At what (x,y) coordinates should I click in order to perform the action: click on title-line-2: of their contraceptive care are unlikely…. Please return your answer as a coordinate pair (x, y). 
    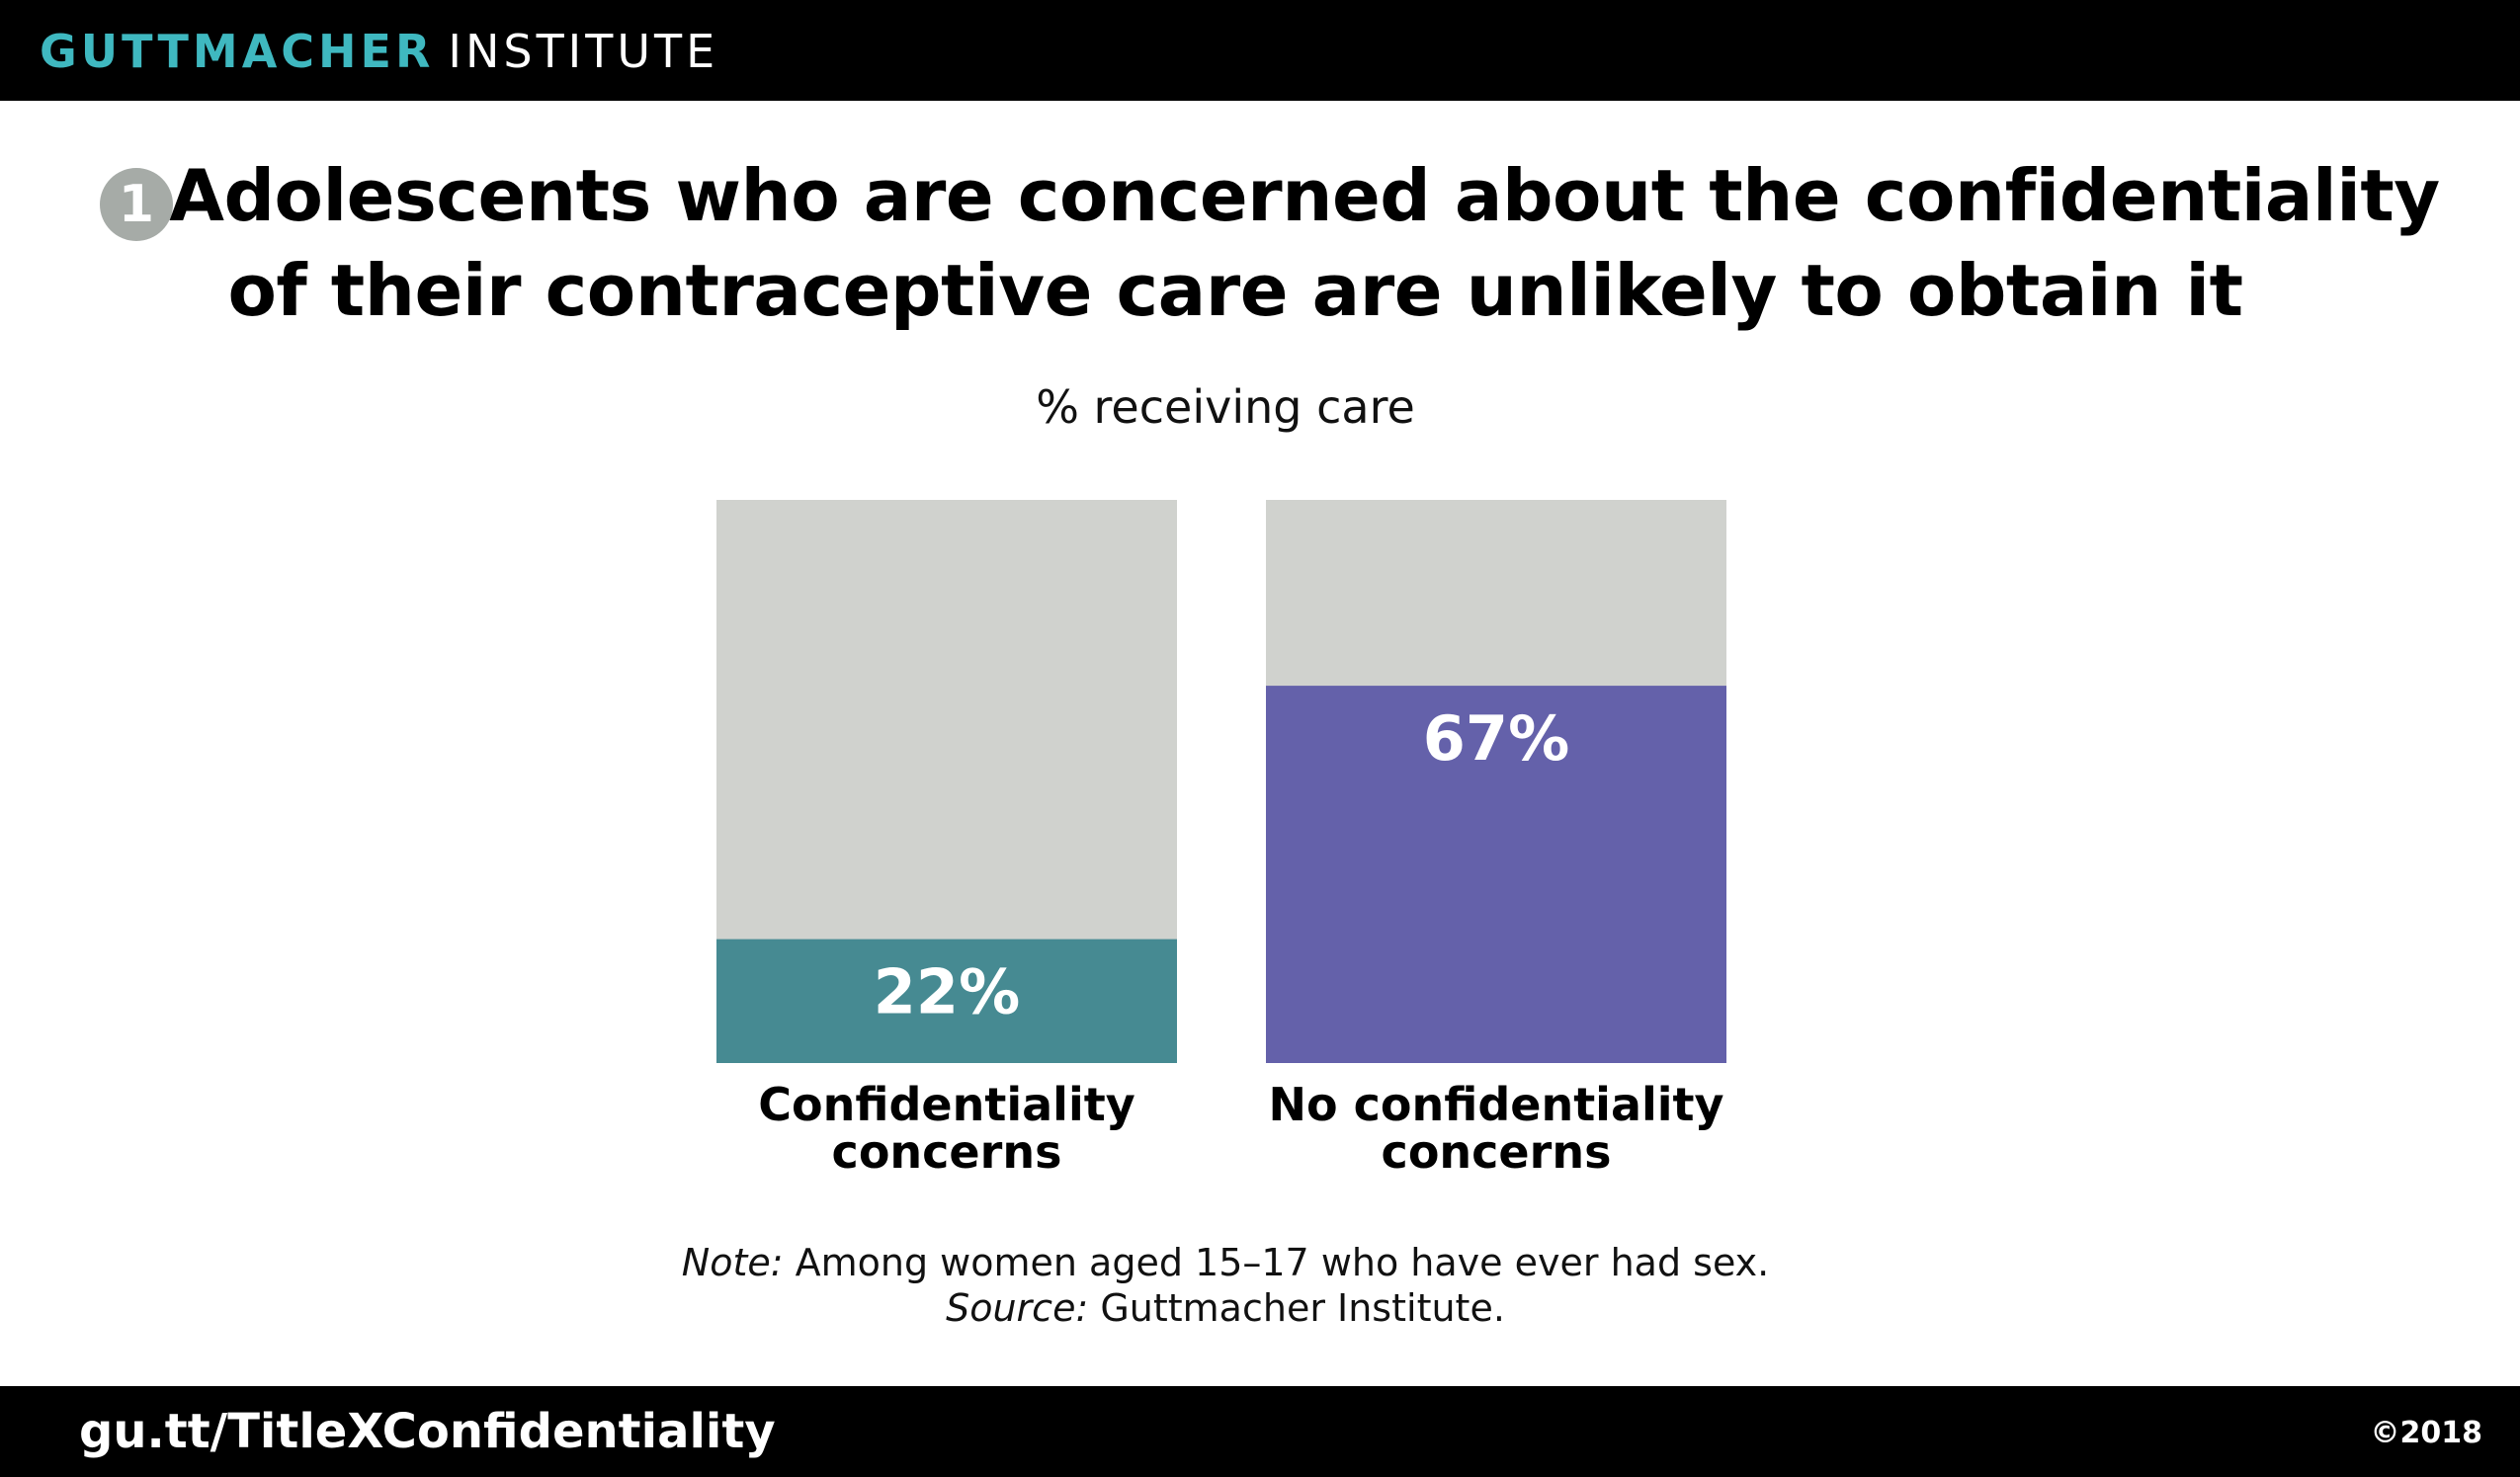
    Looking at the image, I should click on (1235, 290).